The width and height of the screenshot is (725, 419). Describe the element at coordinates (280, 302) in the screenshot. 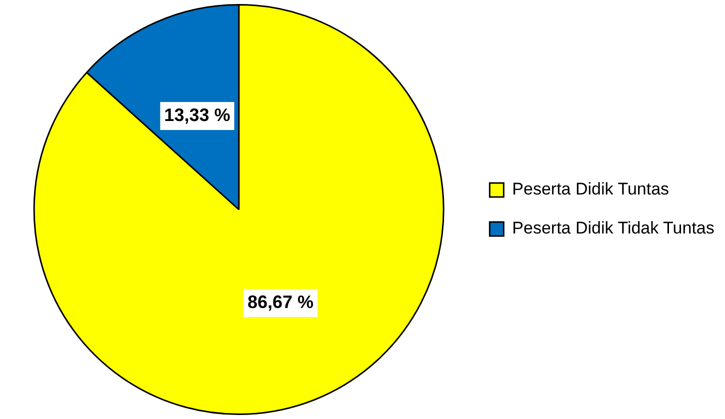

I see `data-label: 86,67 %` at that location.